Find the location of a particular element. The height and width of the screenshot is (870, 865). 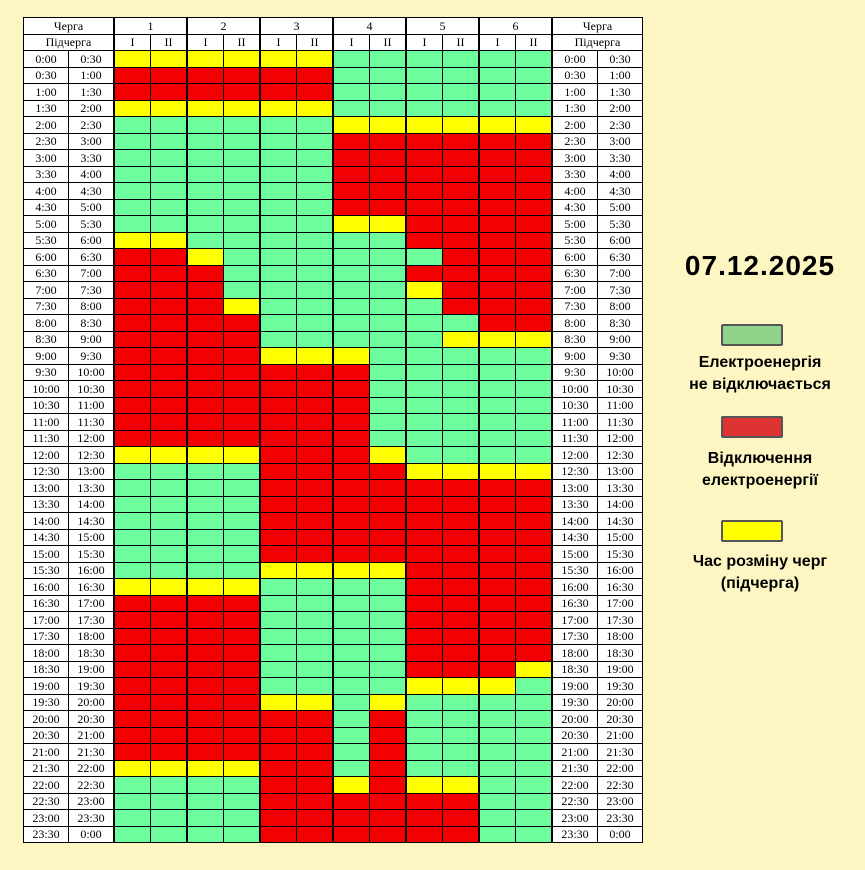

time-from-right: 20:30 is located at coordinates (574, 735).